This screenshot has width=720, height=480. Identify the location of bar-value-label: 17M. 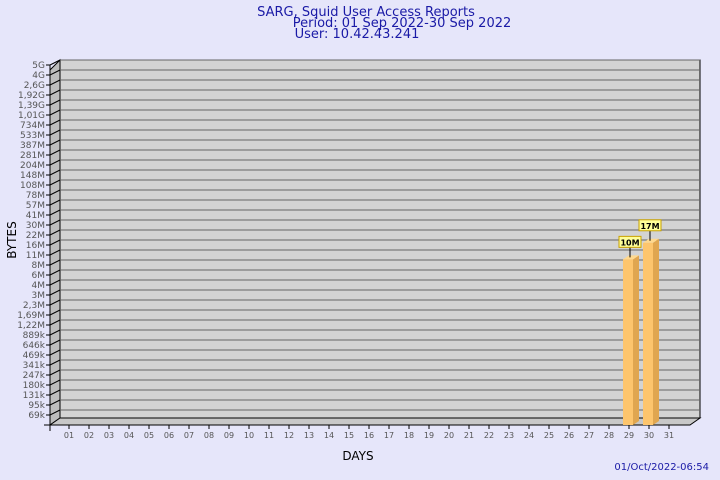
(649, 226).